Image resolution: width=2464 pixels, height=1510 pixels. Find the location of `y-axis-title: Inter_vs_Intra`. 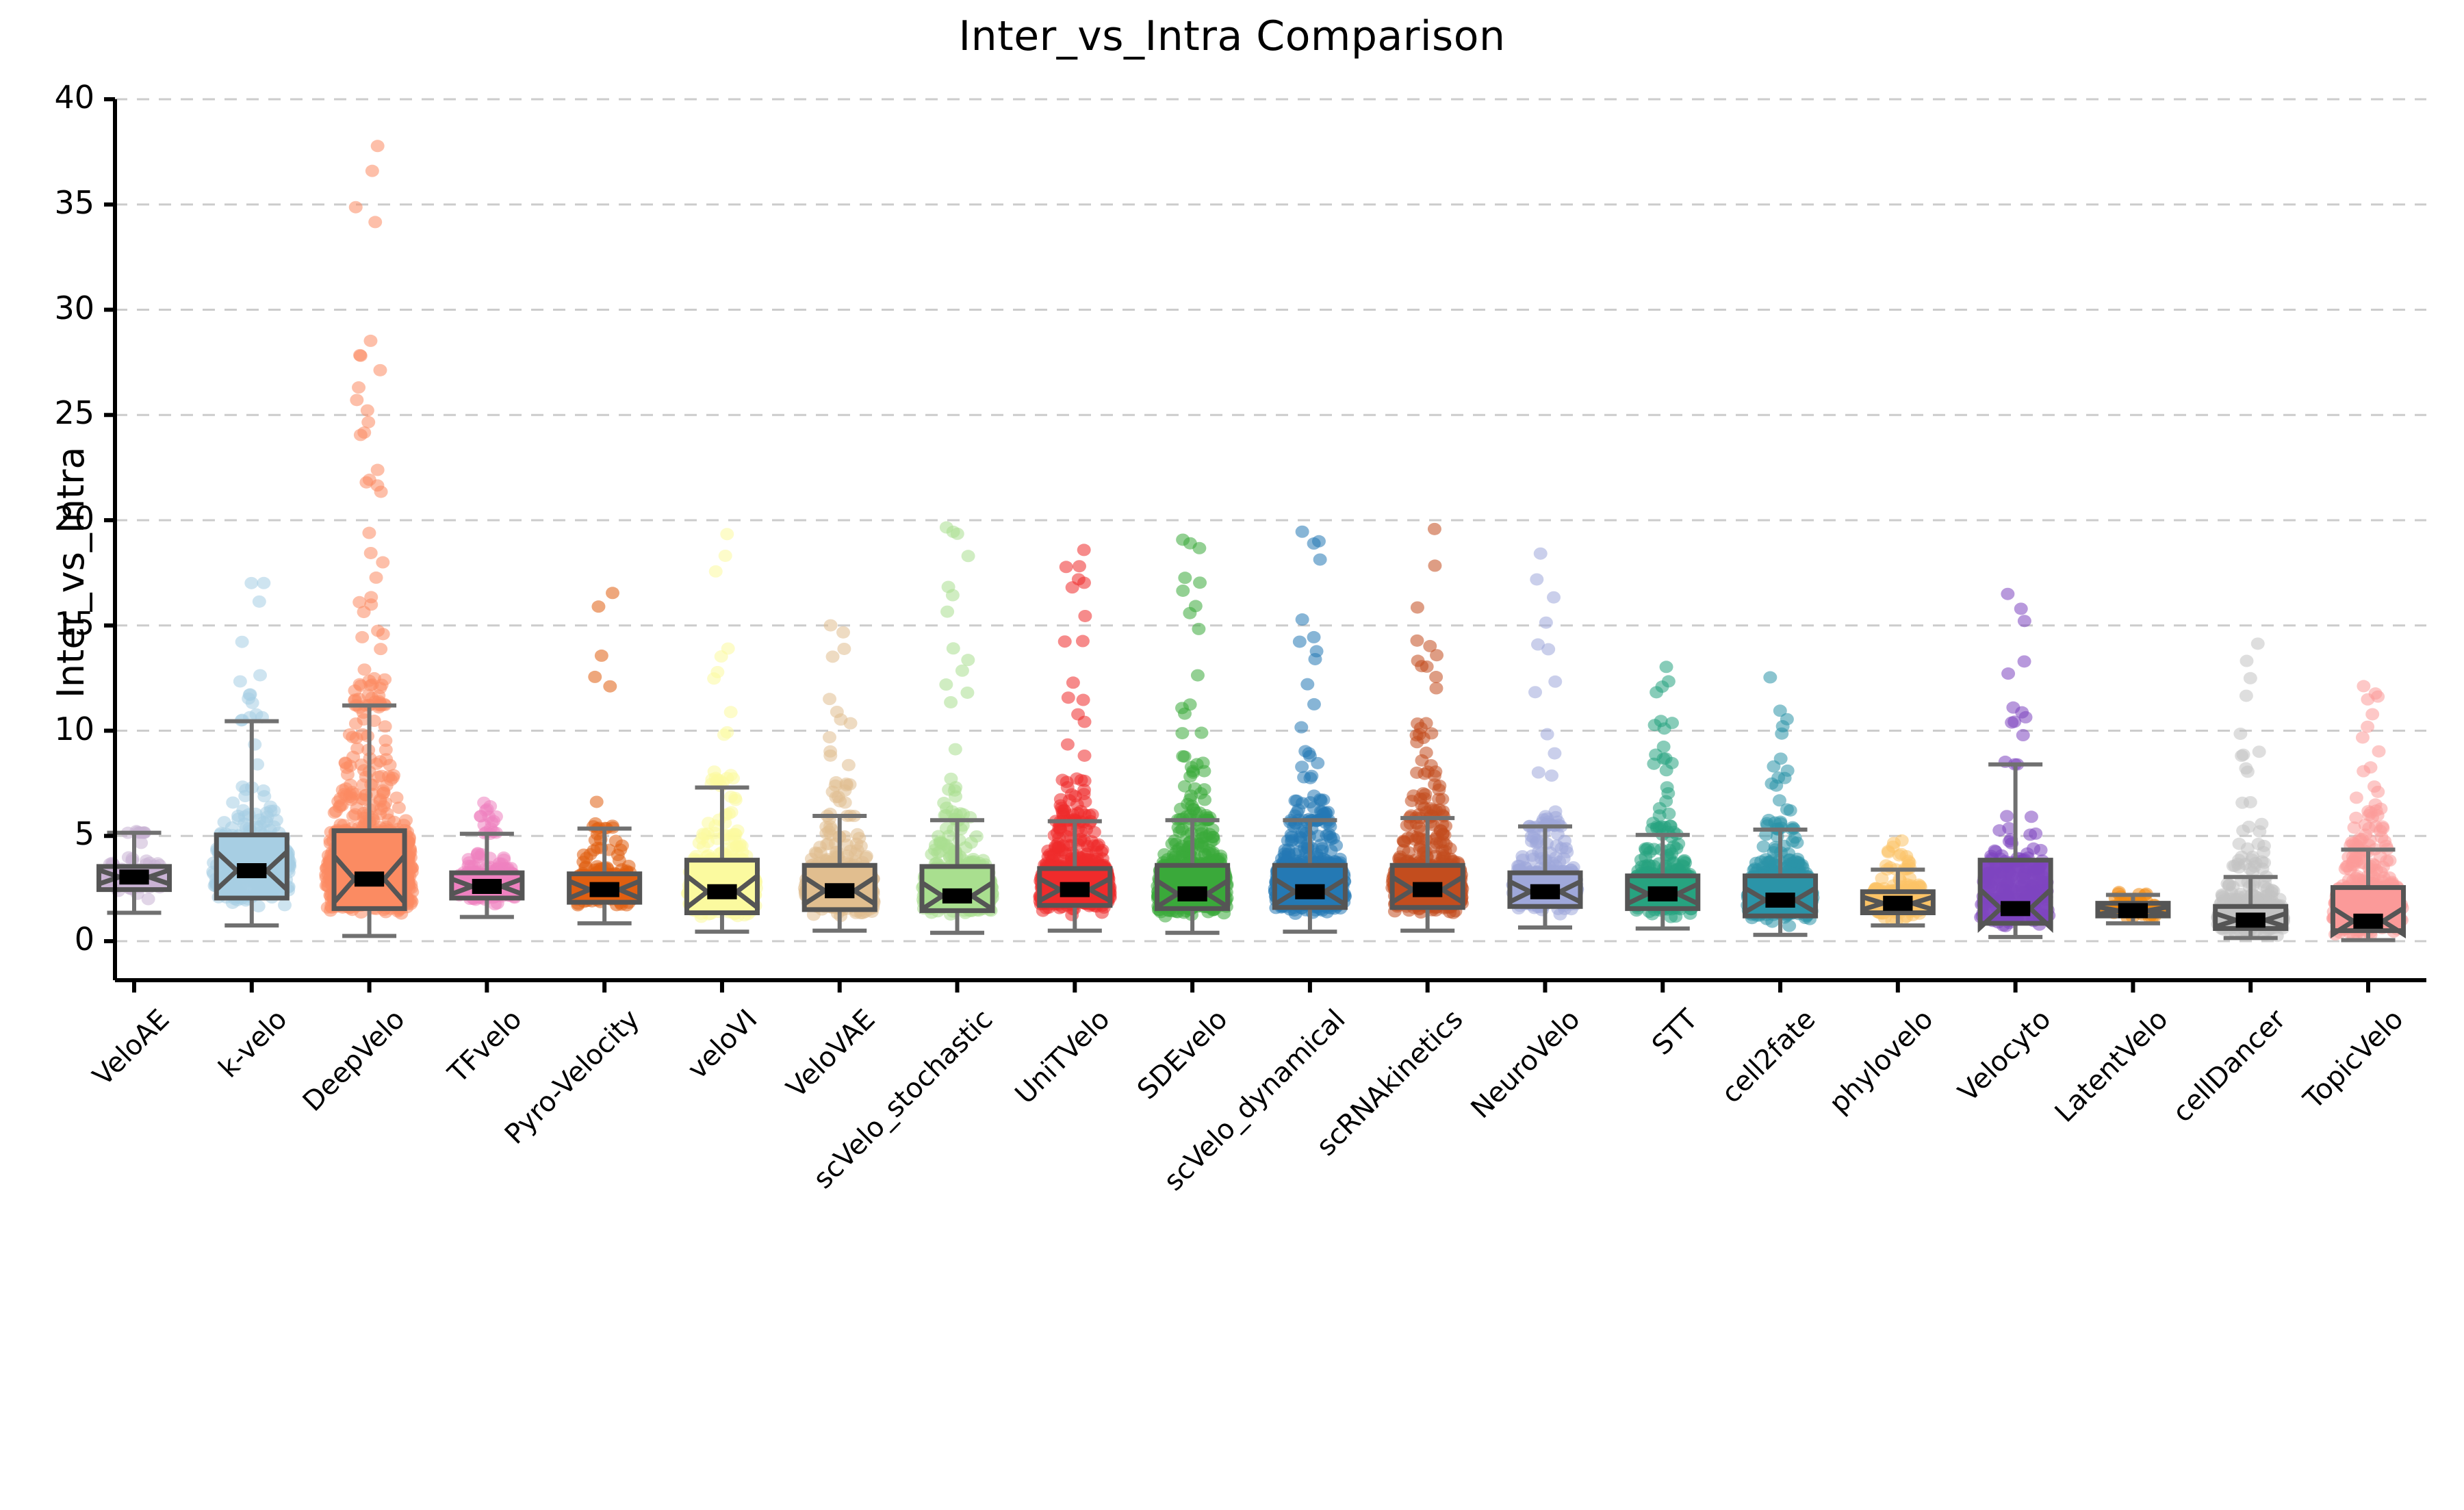

y-axis-title: Inter_vs_Intra is located at coordinates (70, 572).